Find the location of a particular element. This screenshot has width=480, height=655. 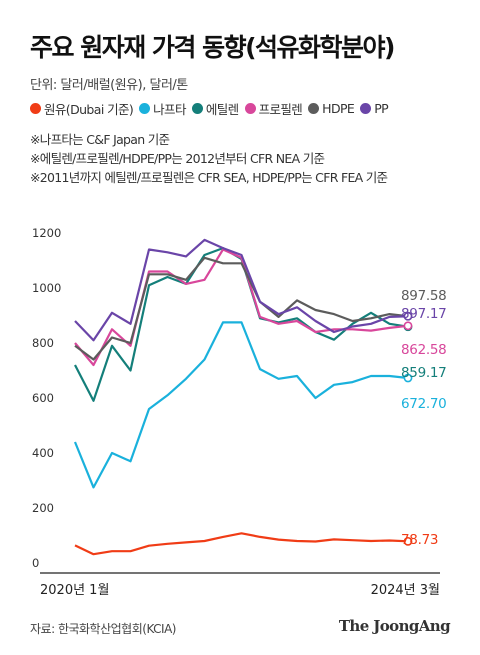

legend-item-naphtha: 나프타 is located at coordinates (162, 108).